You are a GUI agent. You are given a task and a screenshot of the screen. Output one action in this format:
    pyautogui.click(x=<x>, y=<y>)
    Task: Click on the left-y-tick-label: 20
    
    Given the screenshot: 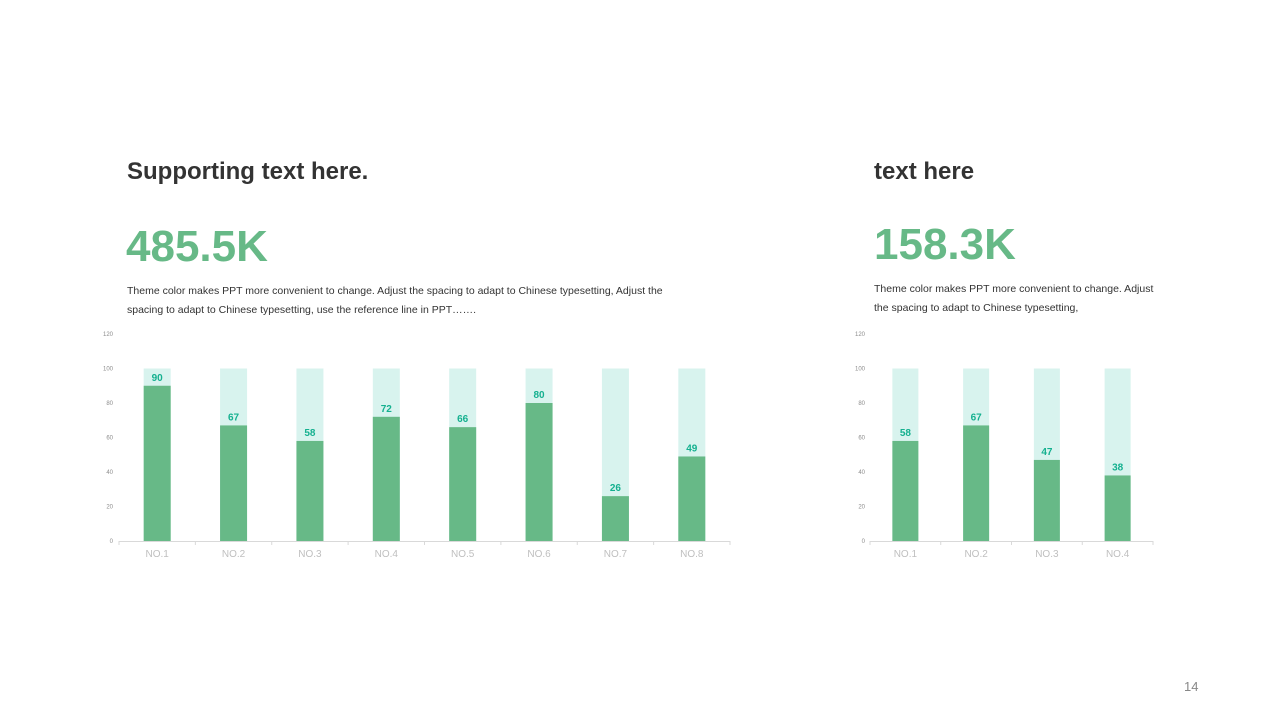 What is the action you would take?
    pyautogui.click(x=109, y=508)
    